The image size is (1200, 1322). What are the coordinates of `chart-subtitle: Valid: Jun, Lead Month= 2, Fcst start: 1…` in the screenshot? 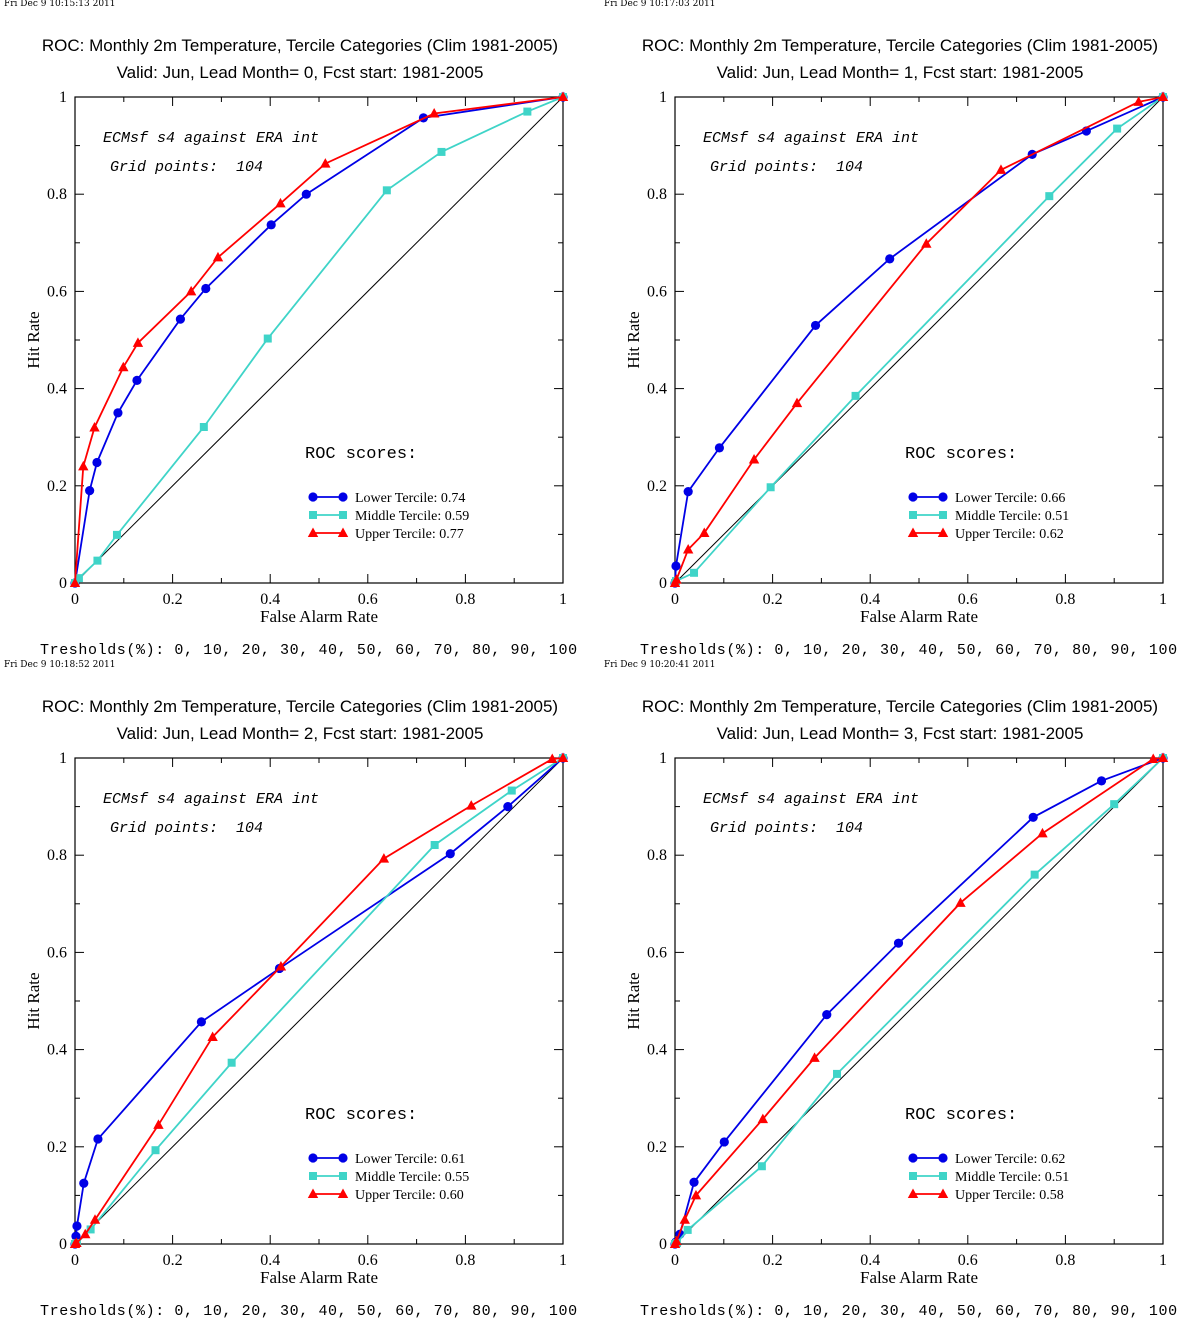 It's located at (300, 733).